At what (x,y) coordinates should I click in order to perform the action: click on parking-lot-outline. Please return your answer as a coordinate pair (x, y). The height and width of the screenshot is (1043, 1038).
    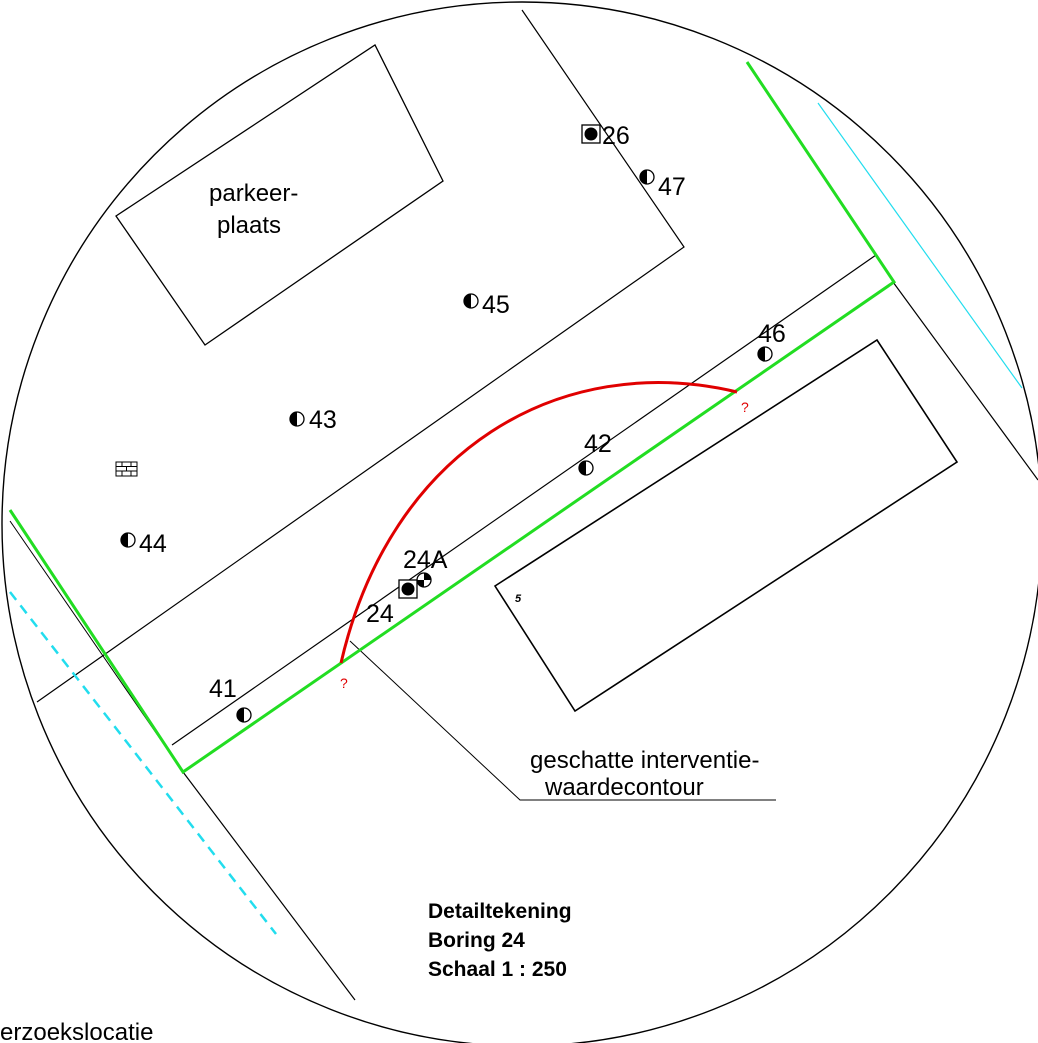
    Looking at the image, I should click on (279, 195).